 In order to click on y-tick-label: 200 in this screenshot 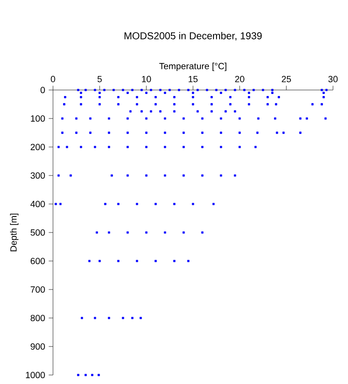, I will do `click(37, 147)`.